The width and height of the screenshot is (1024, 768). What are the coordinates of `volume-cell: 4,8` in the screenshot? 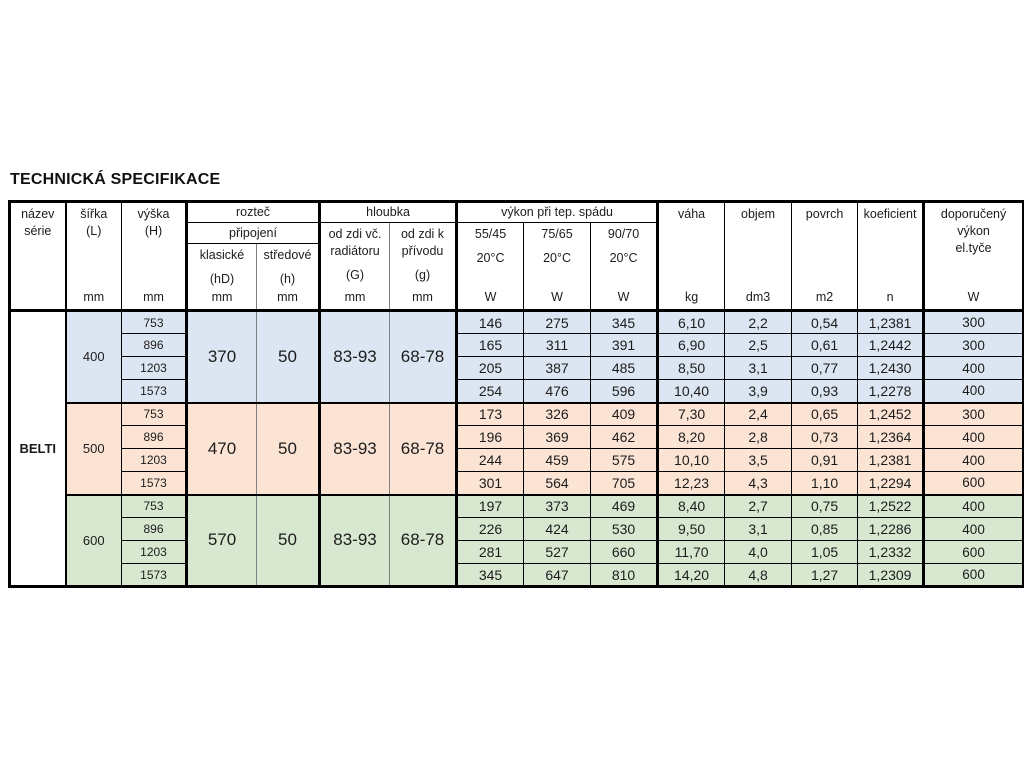 It's located at (758, 575).